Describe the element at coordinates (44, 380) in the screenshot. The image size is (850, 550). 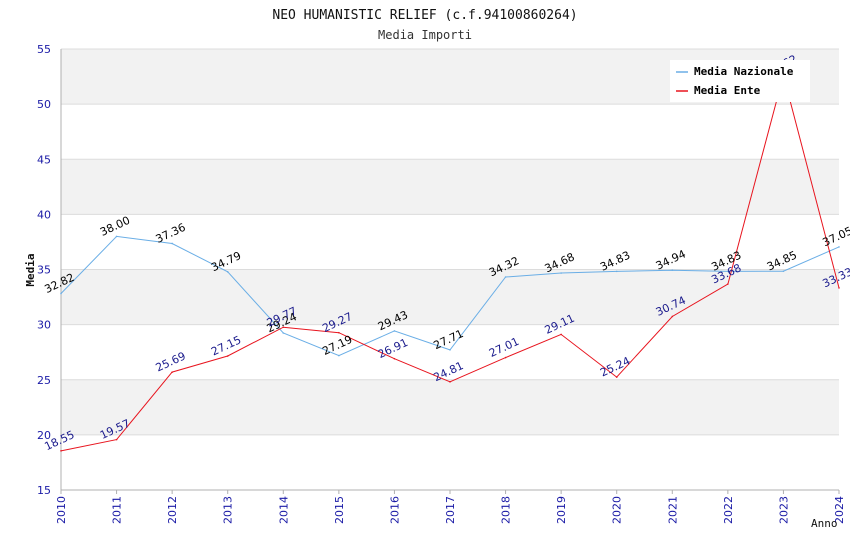
I see `y-tick-label: 25` at that location.